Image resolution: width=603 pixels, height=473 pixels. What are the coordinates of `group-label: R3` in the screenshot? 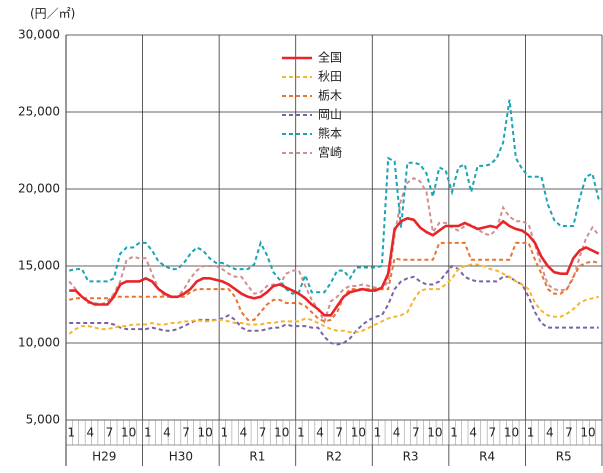 It's located at (411, 457).